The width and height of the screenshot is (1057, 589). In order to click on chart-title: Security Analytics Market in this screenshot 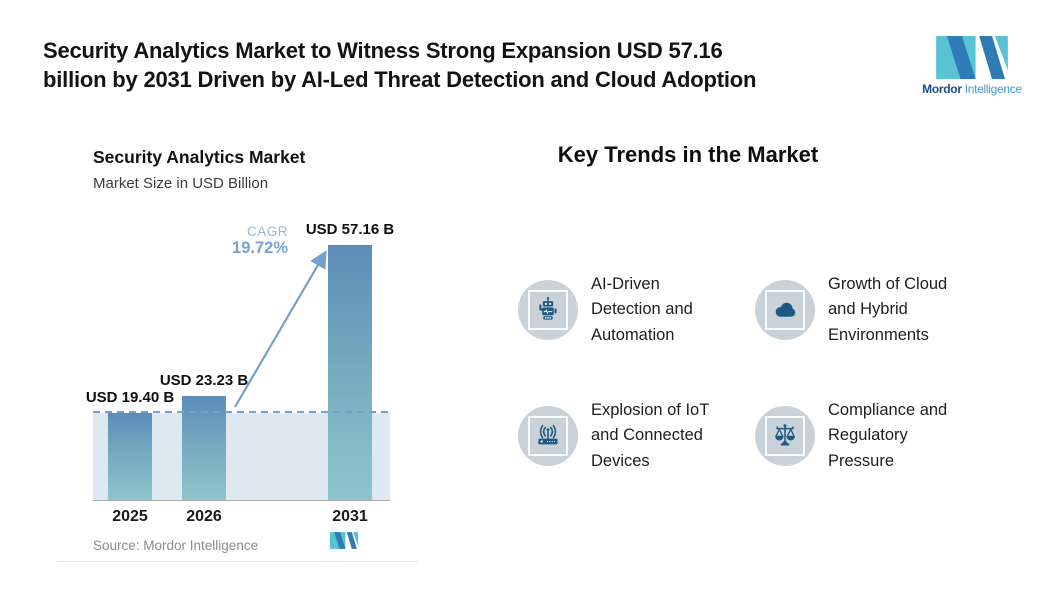, I will do `click(199, 157)`.